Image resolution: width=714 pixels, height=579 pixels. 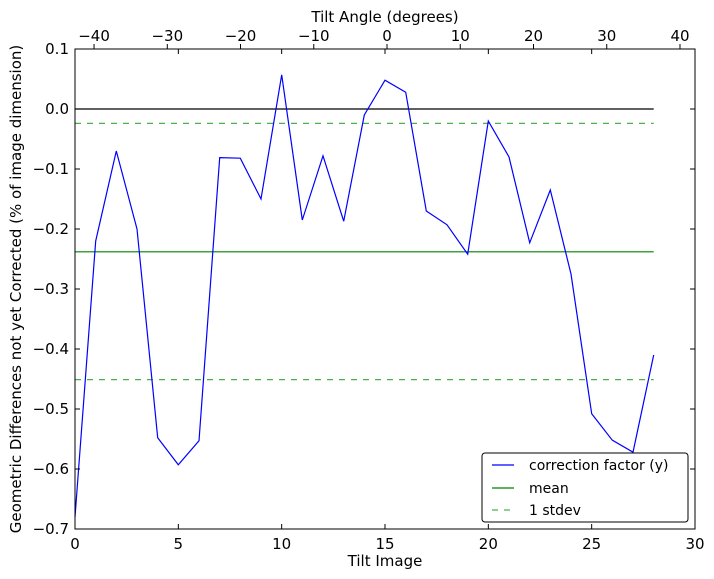 I want to click on top-x-tick-label: −30, so click(x=167, y=36).